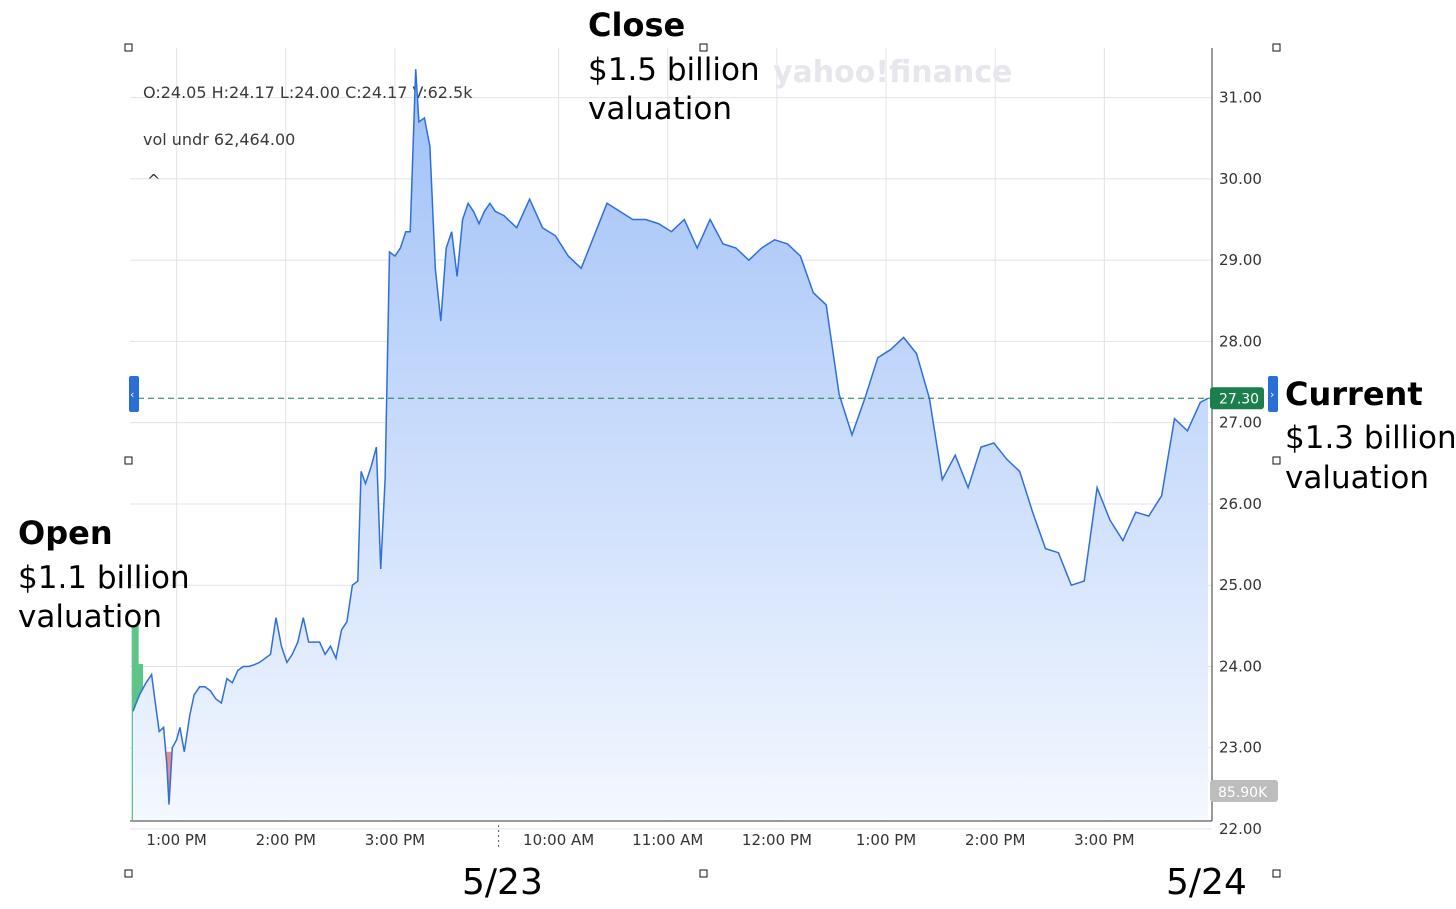  What do you see at coordinates (667, 840) in the screenshot?
I see `x-tick-label: 11:00 AM` at bounding box center [667, 840].